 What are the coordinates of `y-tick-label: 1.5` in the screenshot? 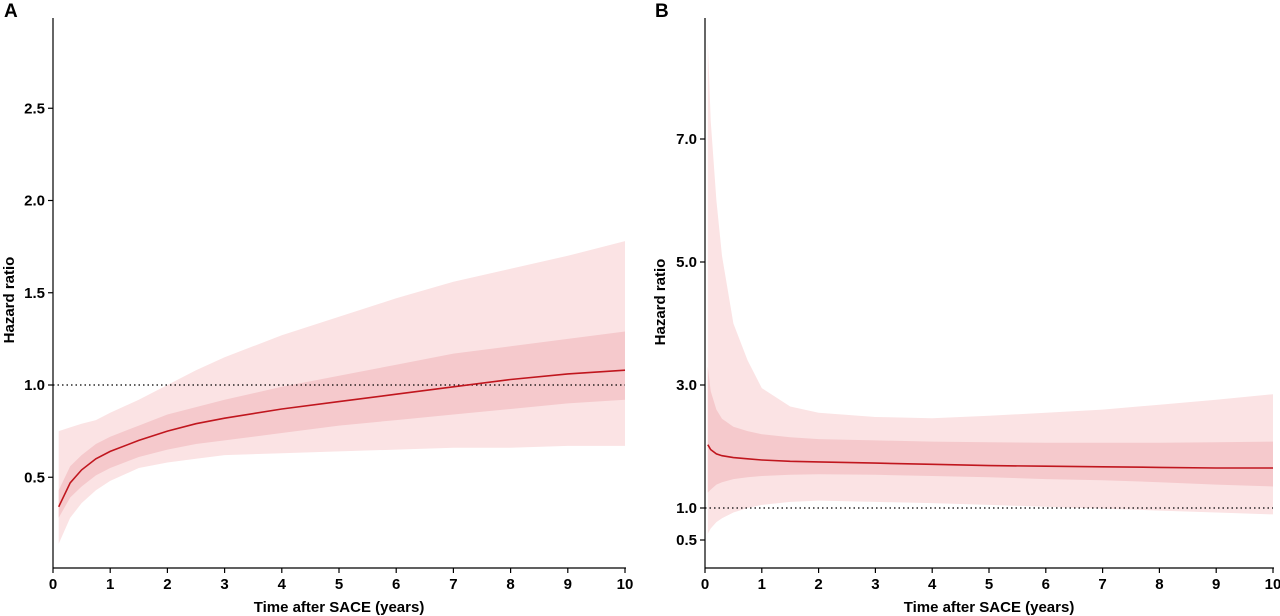 It's located at (34, 293).